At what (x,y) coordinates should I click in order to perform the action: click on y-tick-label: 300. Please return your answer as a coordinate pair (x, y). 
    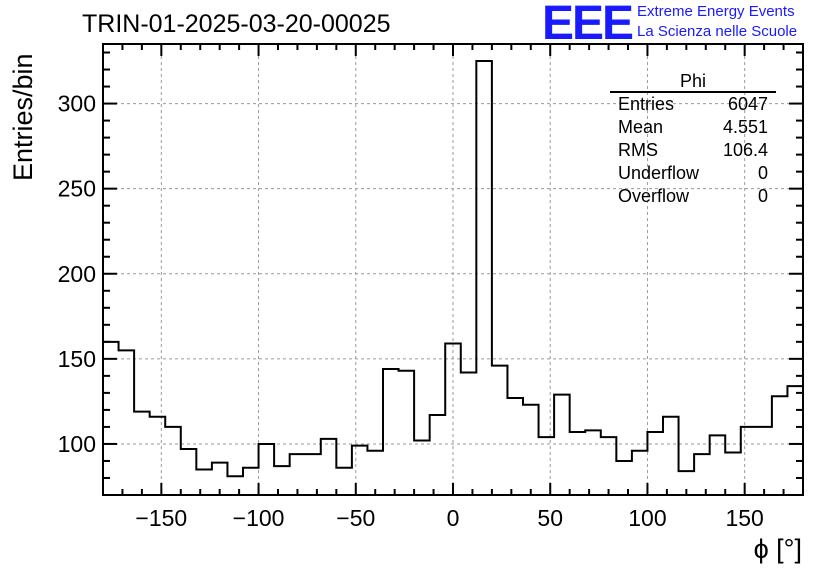
    Looking at the image, I should click on (77, 104).